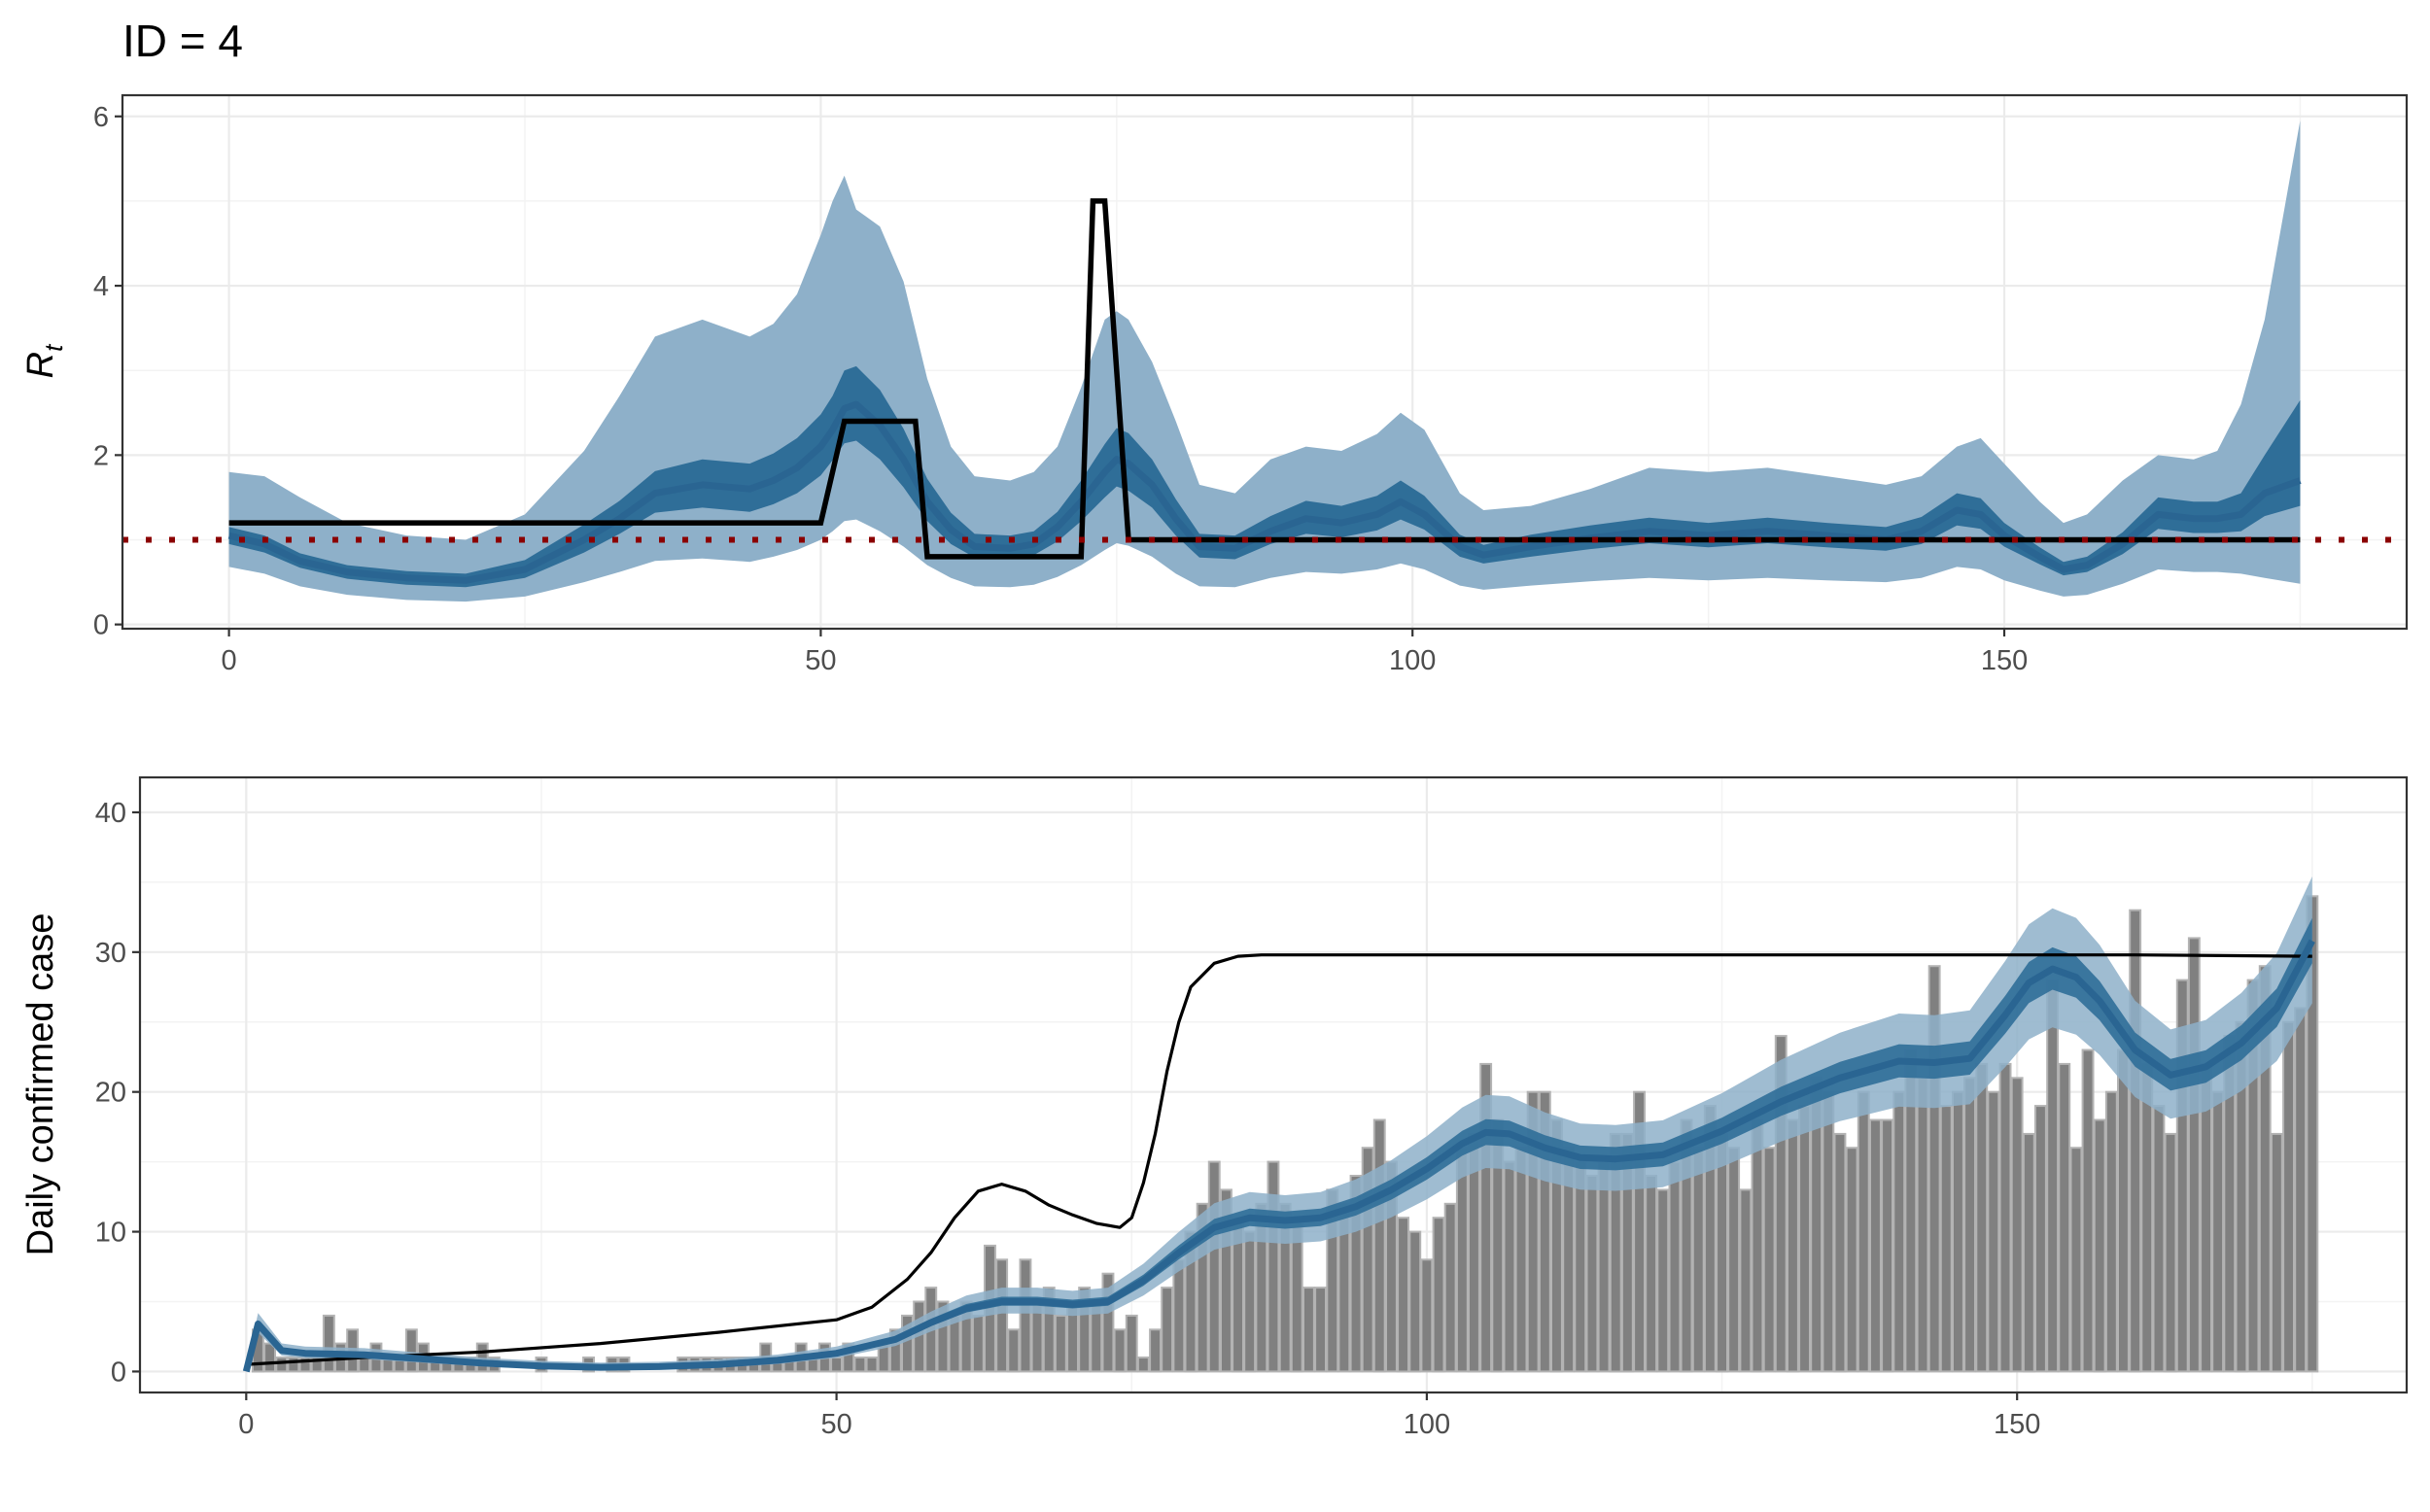 This screenshot has width=2430, height=1512. Describe the element at coordinates (53, 348) in the screenshot. I see `rt-ylabel-sub: t` at that location.